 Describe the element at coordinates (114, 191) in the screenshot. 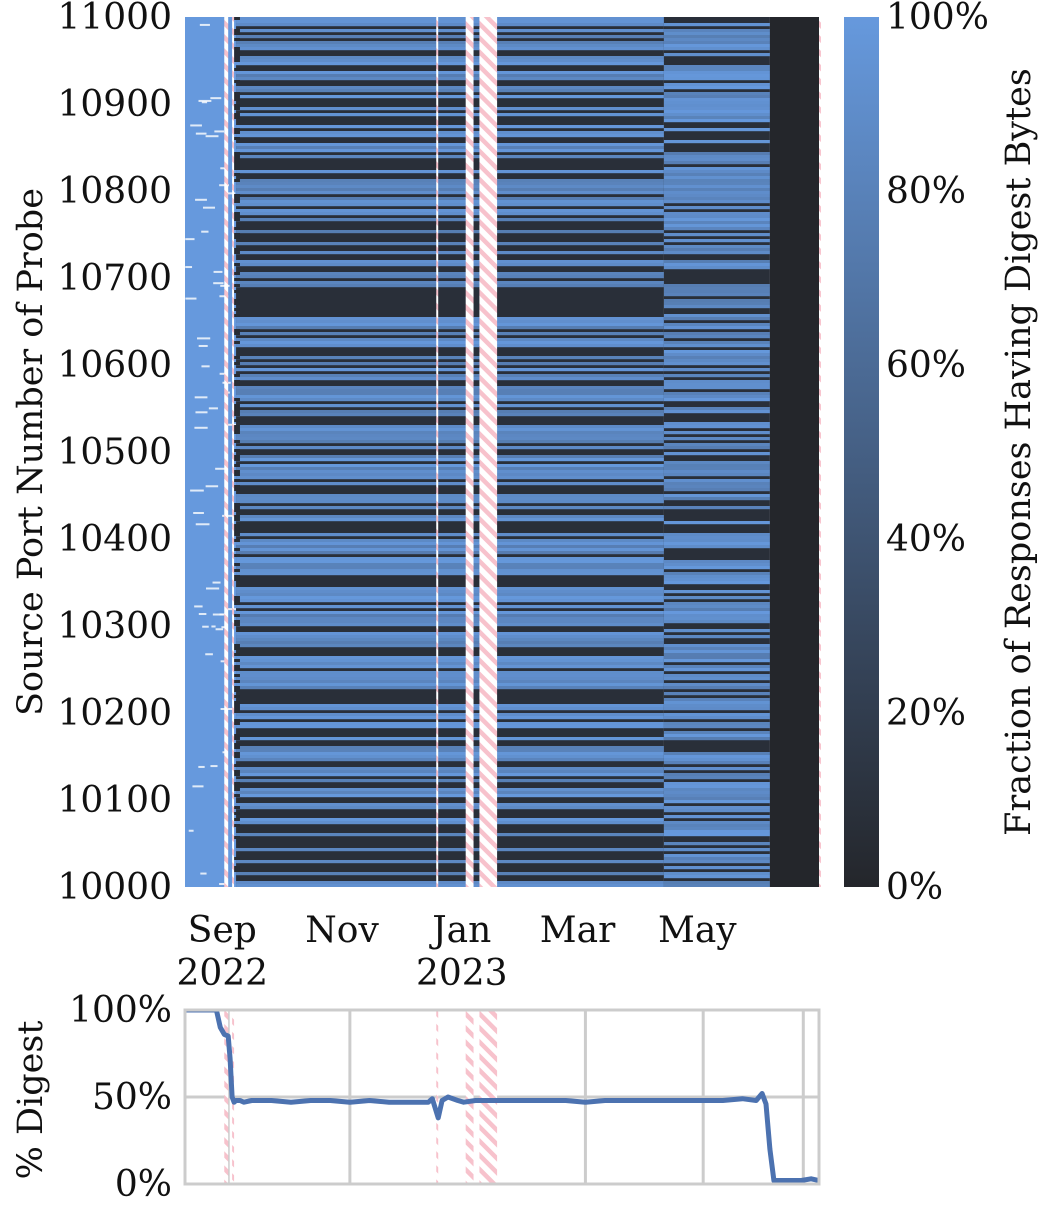

I see `heatmap-y-tick-10800: 10800` at that location.